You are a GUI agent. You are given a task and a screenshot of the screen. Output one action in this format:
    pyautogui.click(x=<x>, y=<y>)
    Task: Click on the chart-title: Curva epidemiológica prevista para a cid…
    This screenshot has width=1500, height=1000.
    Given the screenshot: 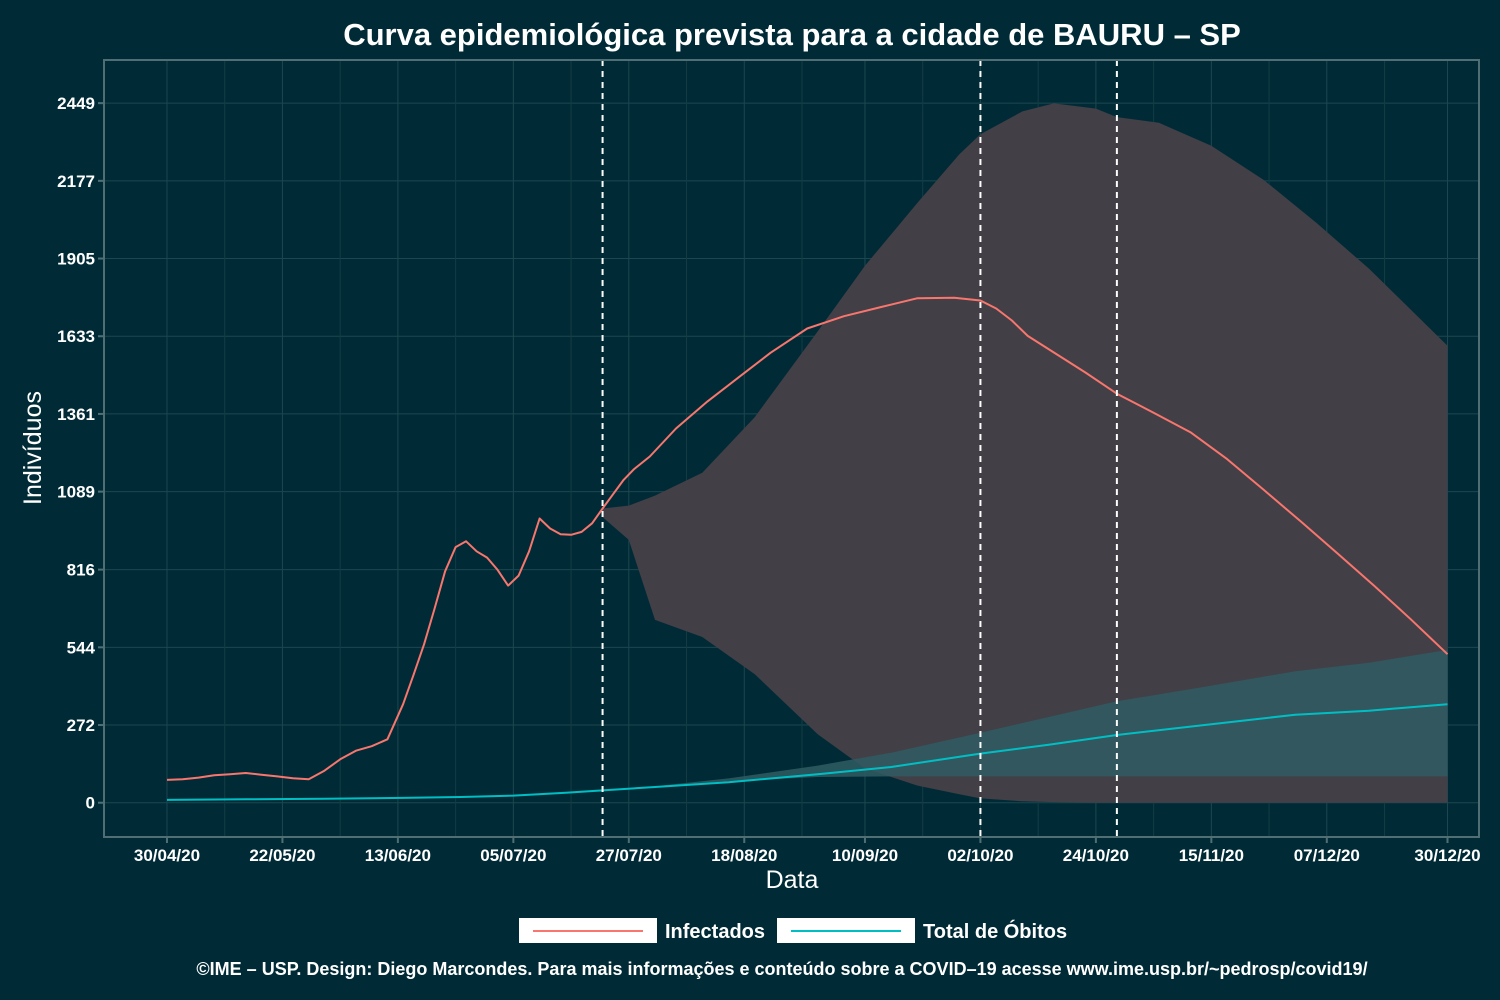 What is the action you would take?
    pyautogui.click(x=792, y=34)
    